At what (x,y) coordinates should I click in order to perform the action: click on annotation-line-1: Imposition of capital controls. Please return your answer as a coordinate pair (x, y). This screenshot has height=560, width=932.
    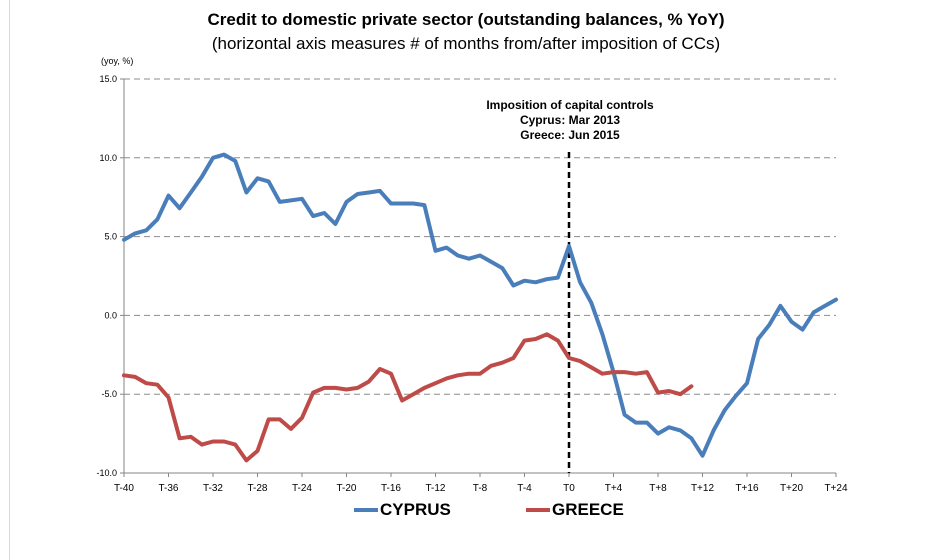
    Looking at the image, I should click on (570, 105).